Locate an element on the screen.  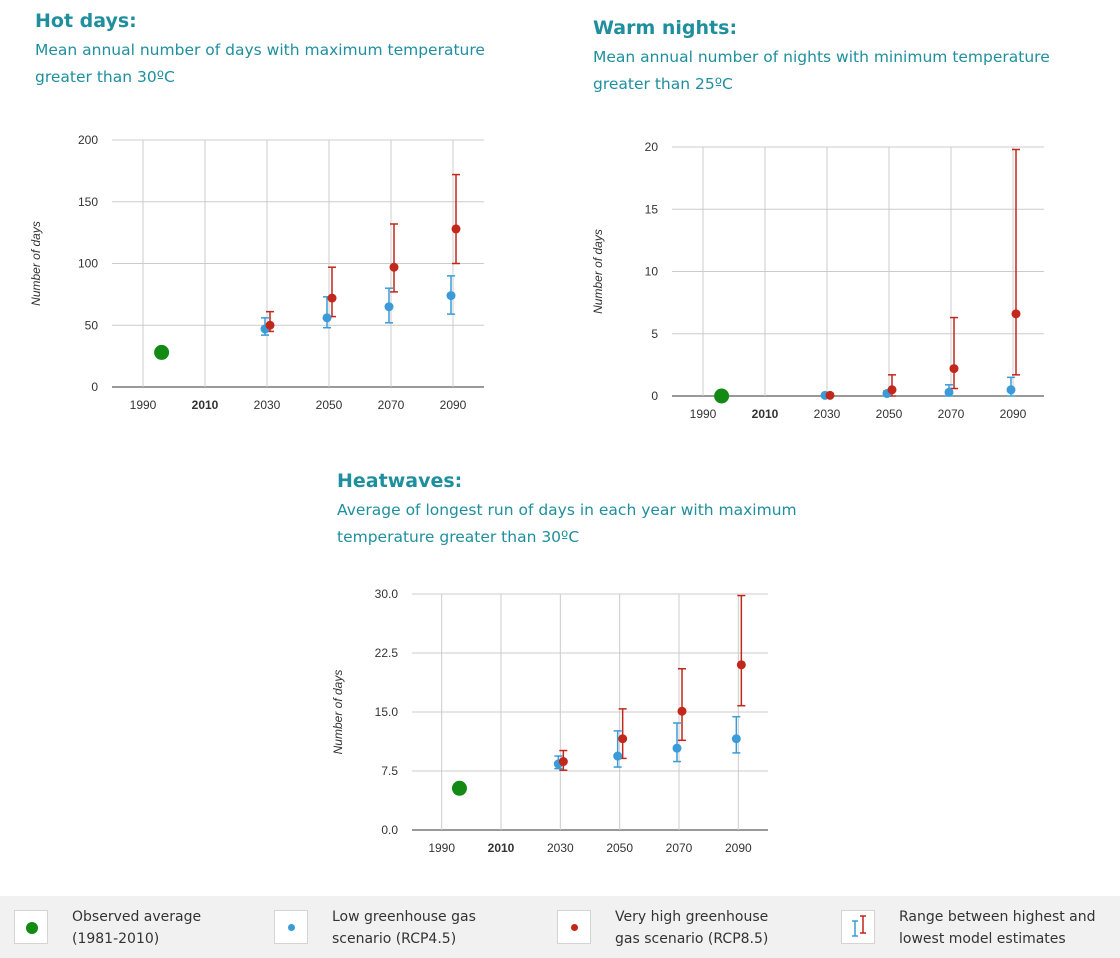
y-tick-label: 30.0 is located at coordinates (387, 594).